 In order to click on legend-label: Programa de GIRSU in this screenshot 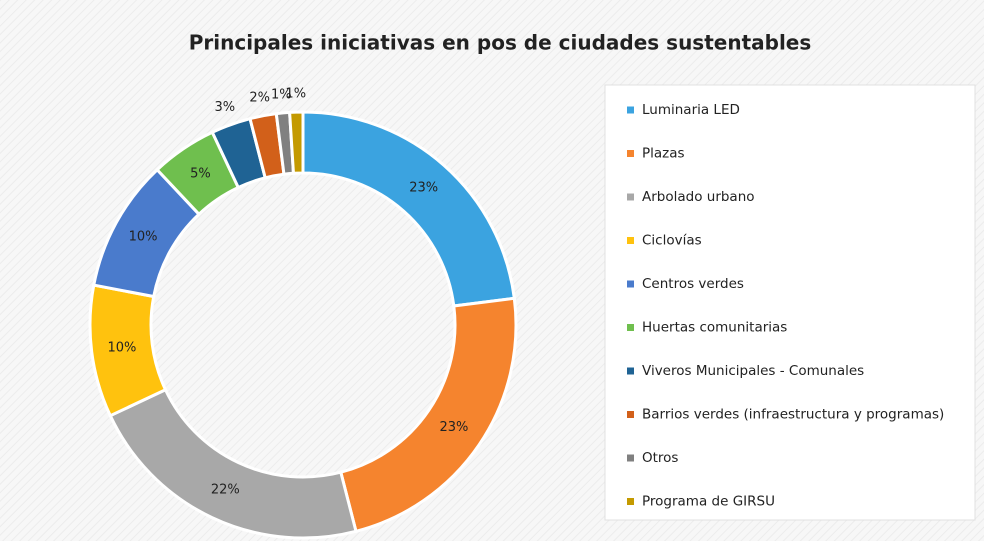, I will do `click(708, 502)`.